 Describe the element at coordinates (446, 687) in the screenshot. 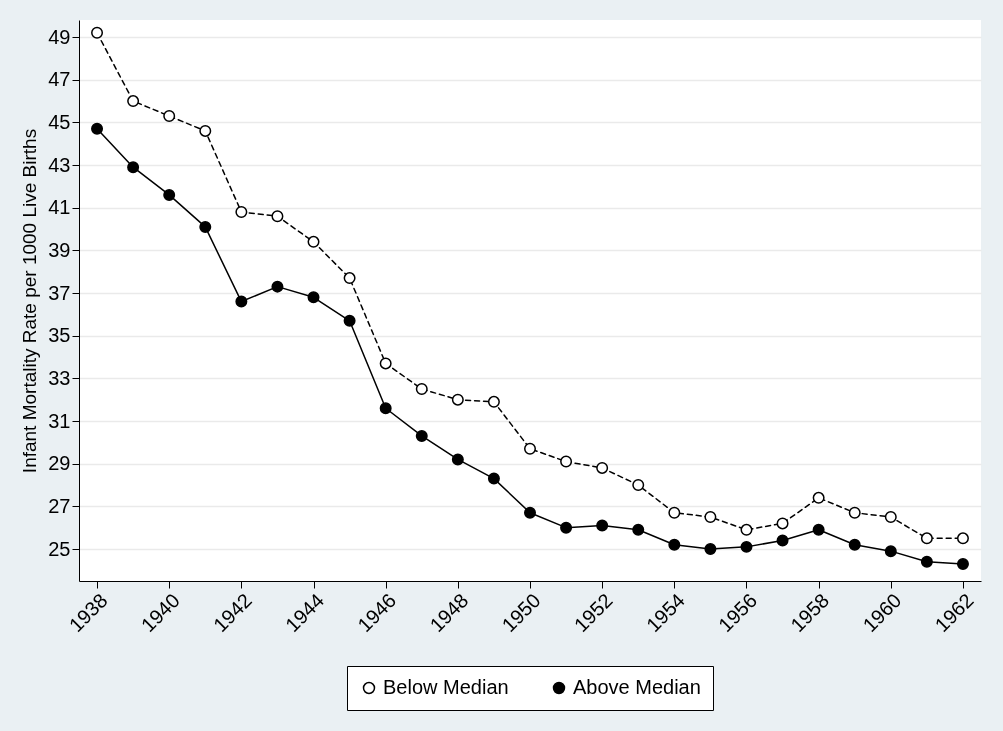

I see `legend-label: Below Median` at that location.